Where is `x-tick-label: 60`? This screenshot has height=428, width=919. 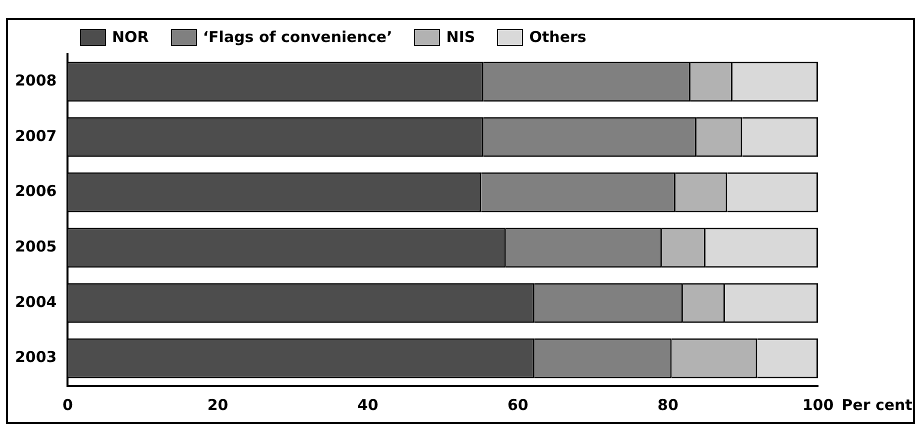
x-tick-label: 60 is located at coordinates (517, 405).